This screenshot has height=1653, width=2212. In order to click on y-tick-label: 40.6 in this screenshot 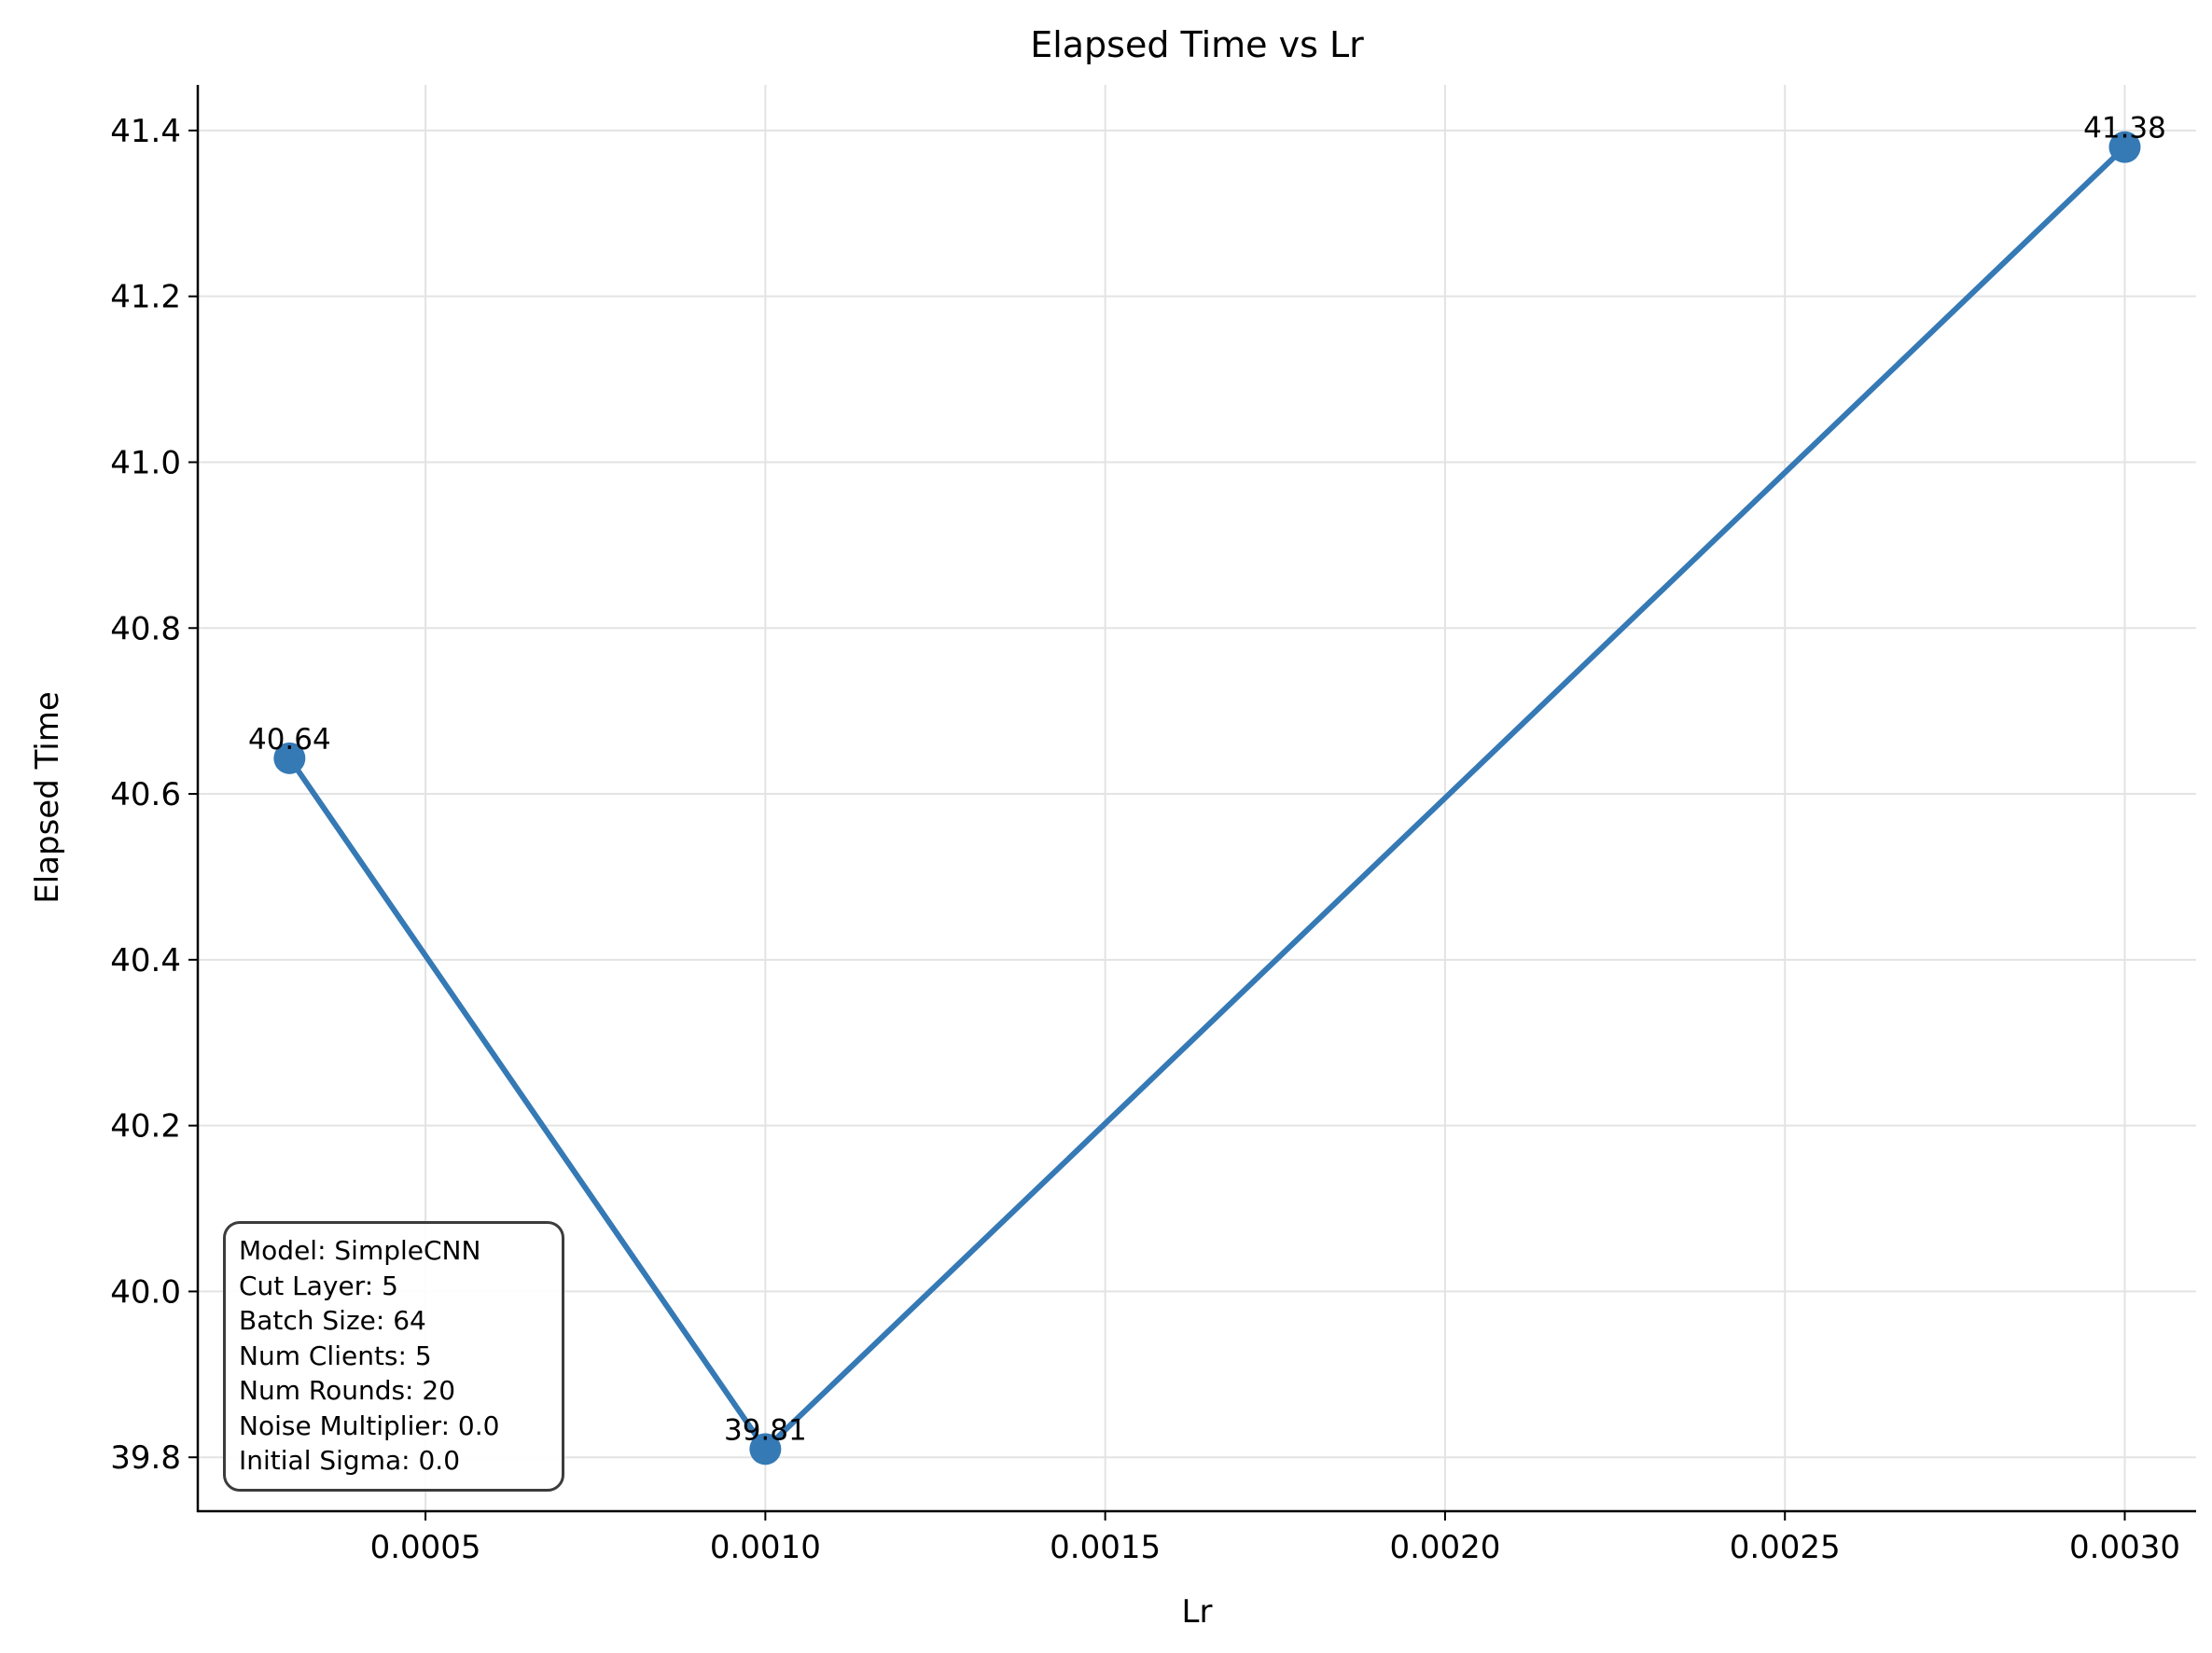, I will do `click(146, 794)`.